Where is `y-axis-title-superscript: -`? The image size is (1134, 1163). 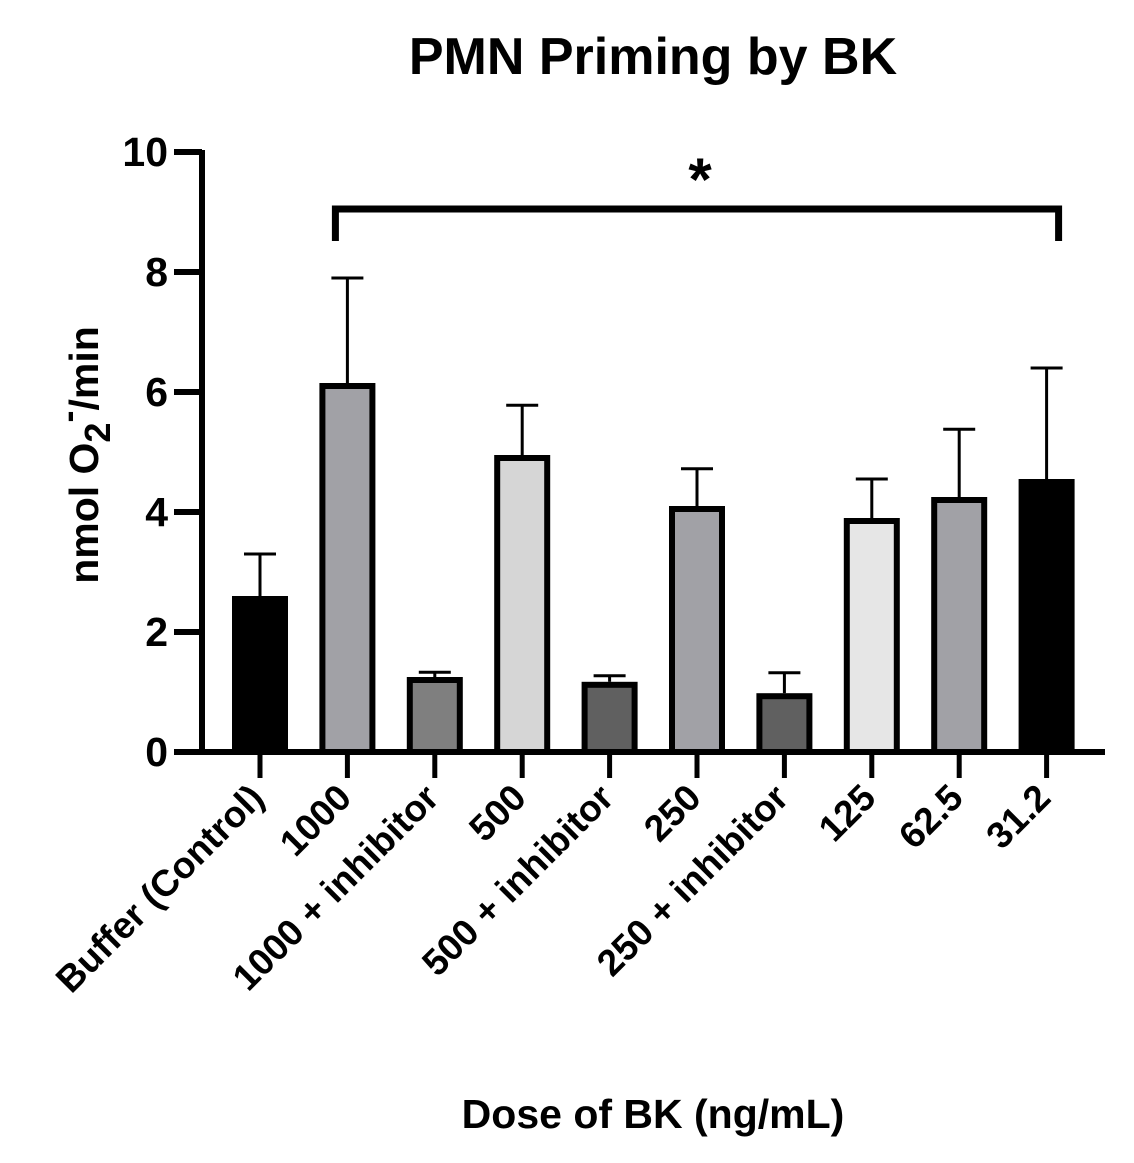
y-axis-title-superscript: - is located at coordinates (67, 417).